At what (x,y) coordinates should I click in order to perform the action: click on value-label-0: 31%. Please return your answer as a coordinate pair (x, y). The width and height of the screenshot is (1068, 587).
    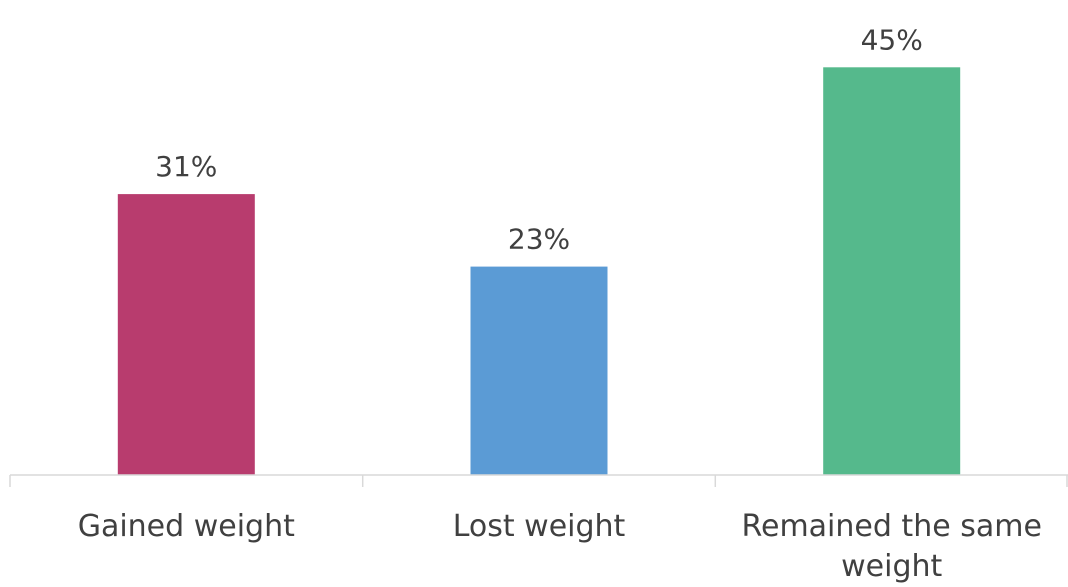
    Looking at the image, I should click on (186, 166).